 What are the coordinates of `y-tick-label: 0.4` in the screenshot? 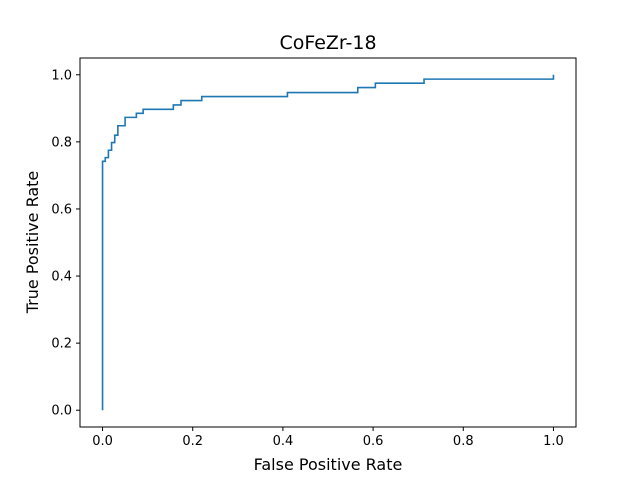 It's located at (61, 277).